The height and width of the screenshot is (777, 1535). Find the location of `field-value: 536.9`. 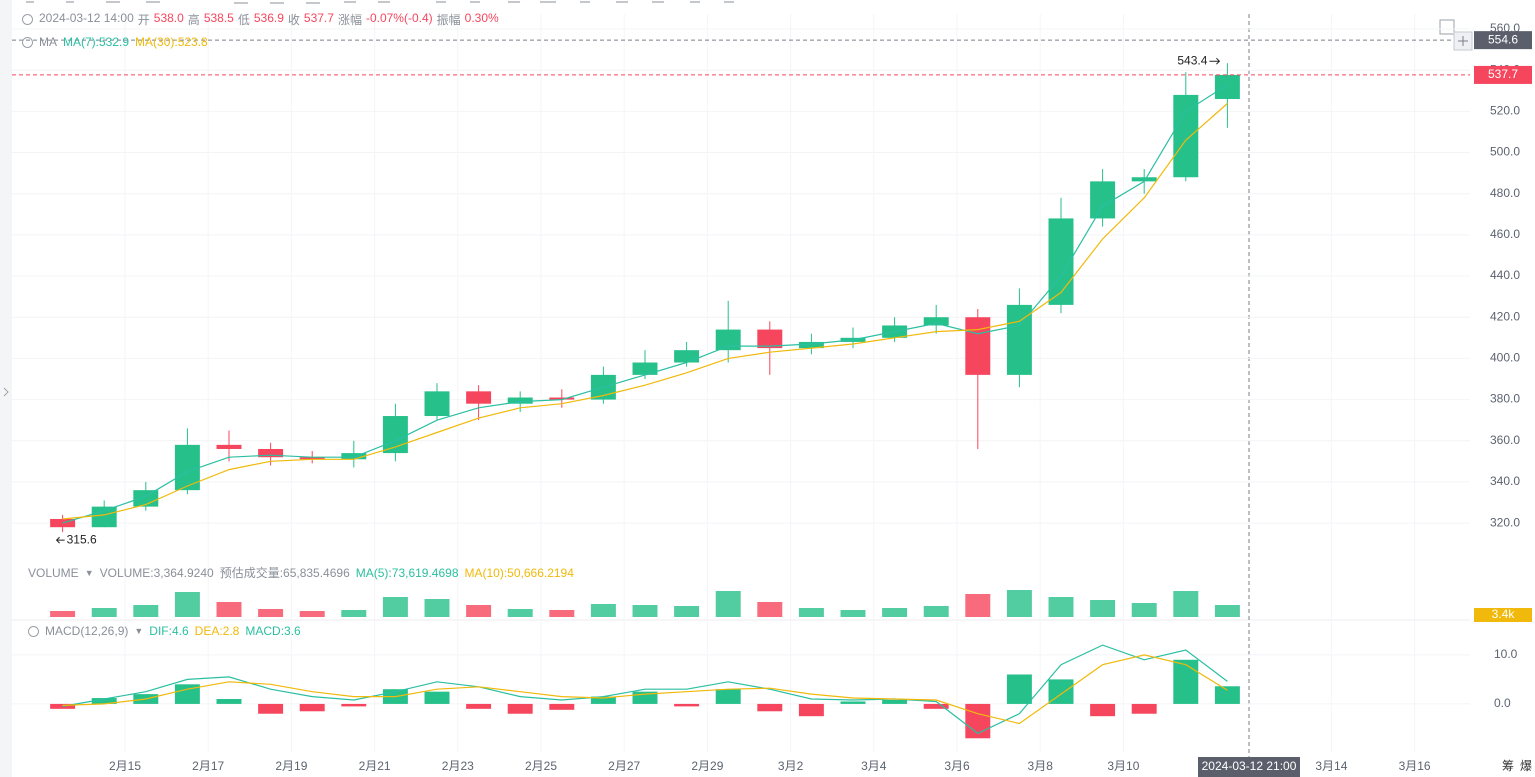

field-value: 536.9 is located at coordinates (268, 18).